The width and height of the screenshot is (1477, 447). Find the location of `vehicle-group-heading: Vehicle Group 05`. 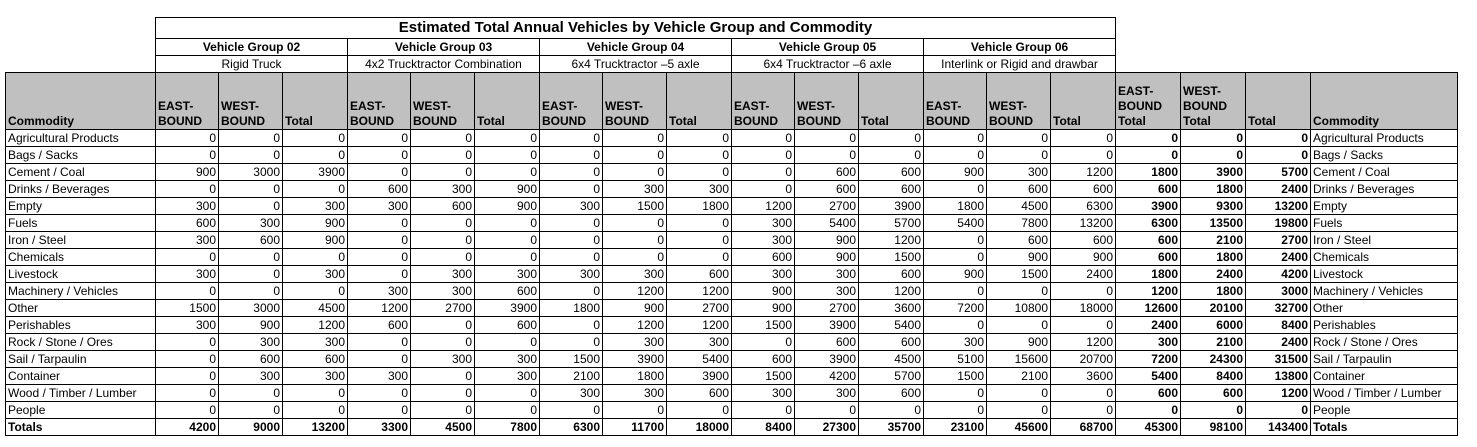

vehicle-group-heading: Vehicle Group 05 is located at coordinates (827, 47).